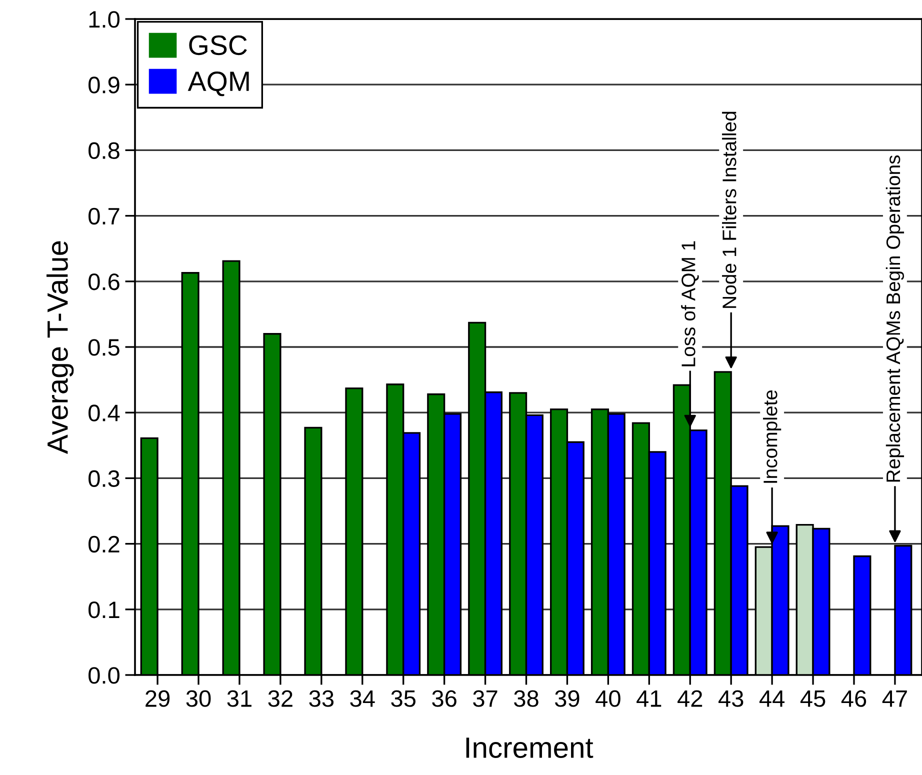 This screenshot has height=775, width=922. Describe the element at coordinates (104, 478) in the screenshot. I see `y-tick-label: 0.3` at that location.